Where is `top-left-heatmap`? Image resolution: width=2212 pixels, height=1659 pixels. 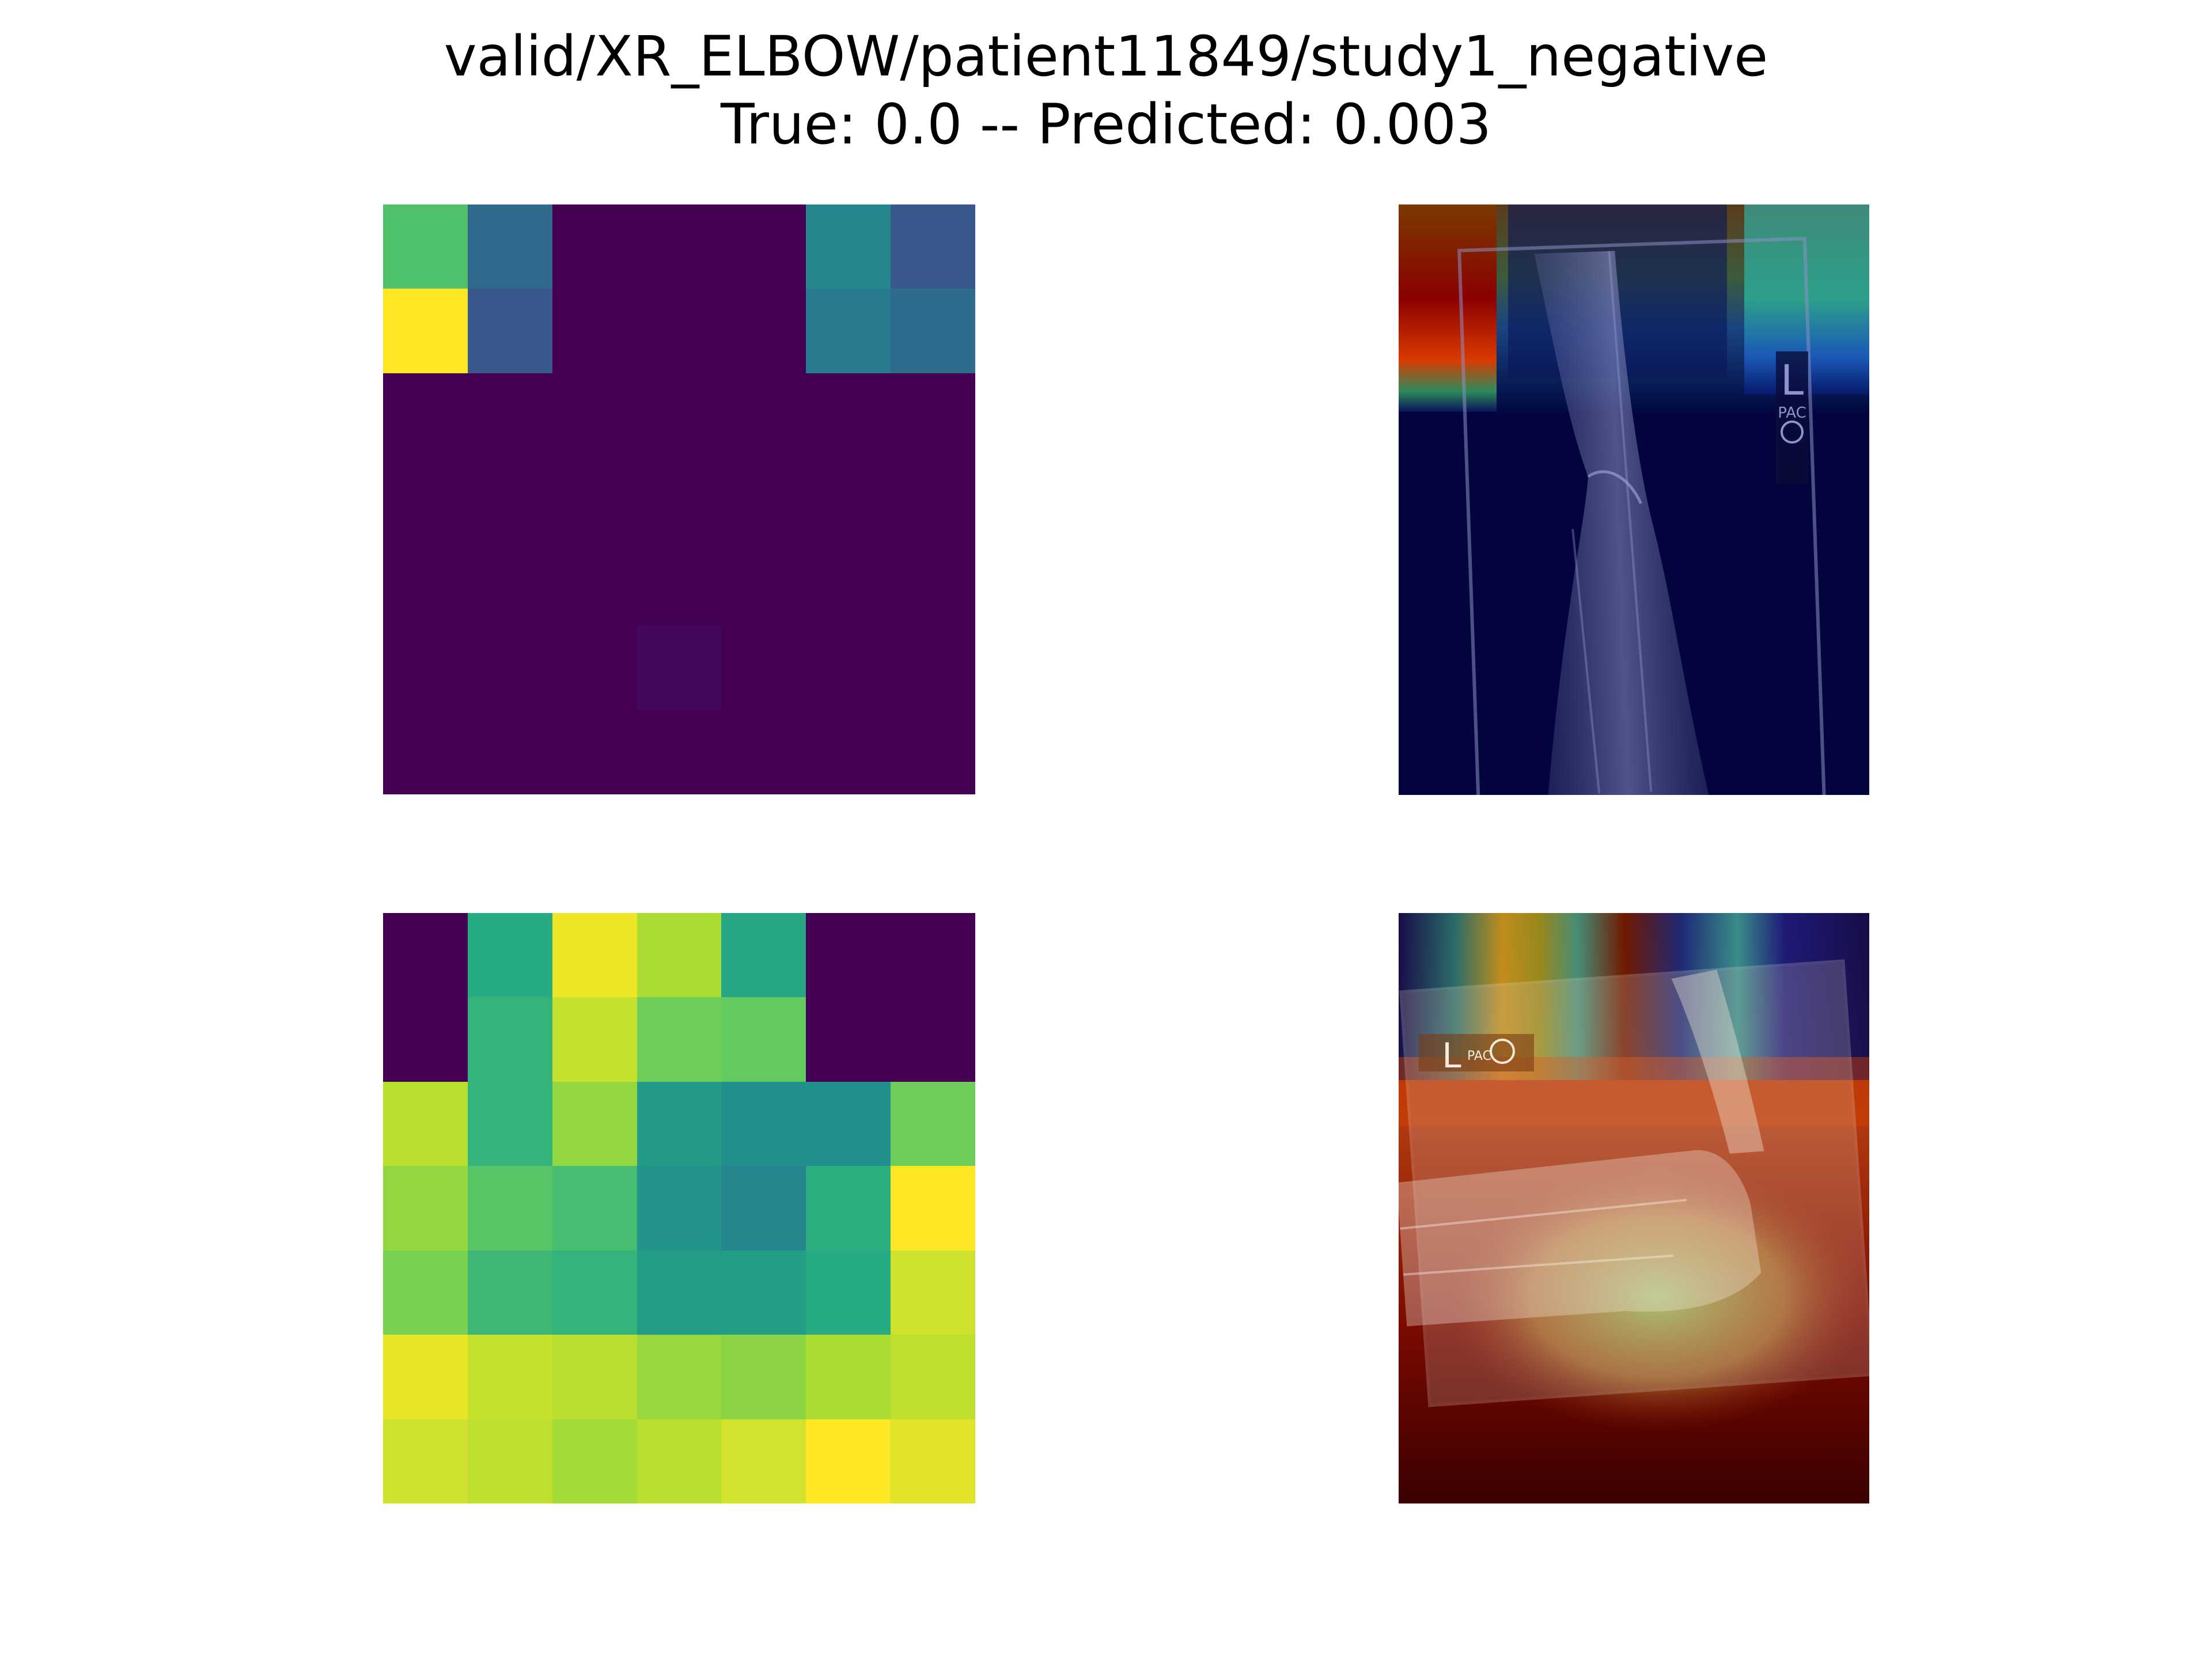 top-left-heatmap is located at coordinates (679, 499).